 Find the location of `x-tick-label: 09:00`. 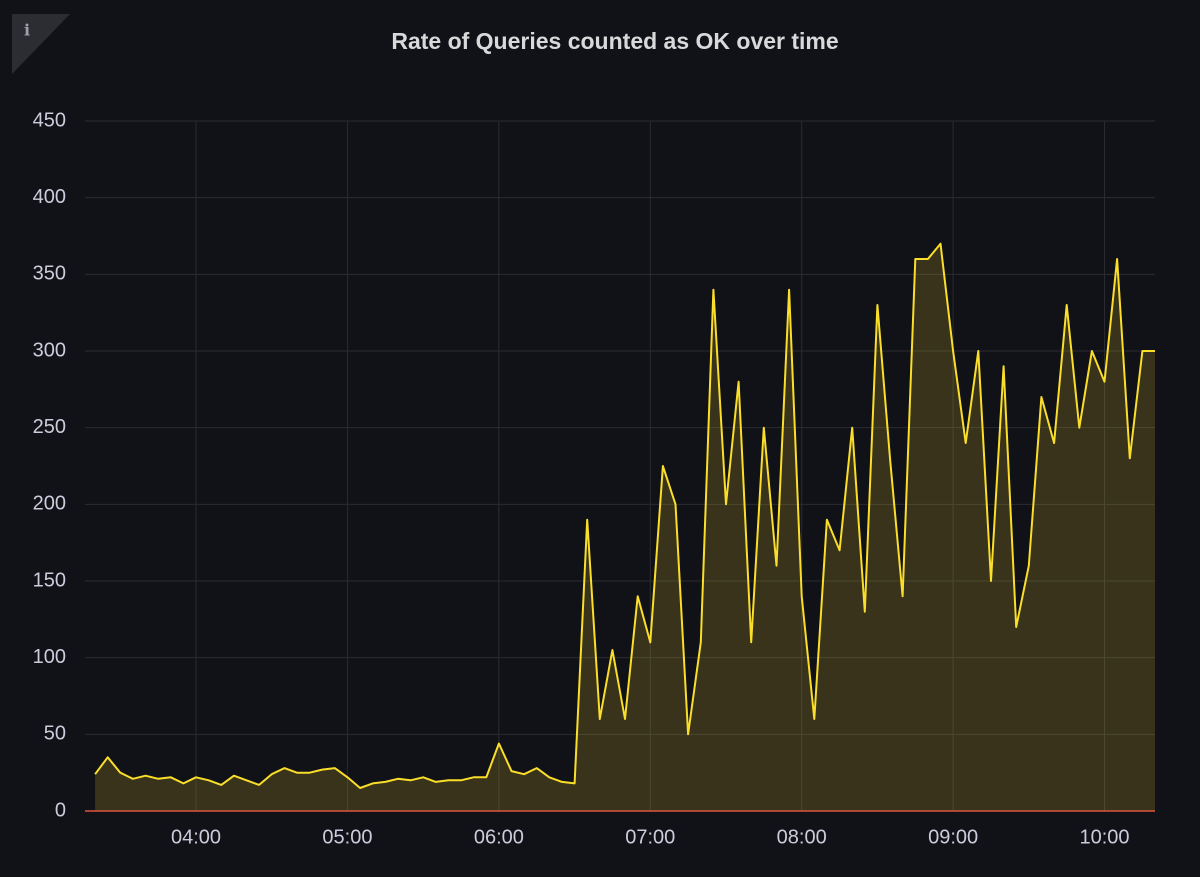

x-tick-label: 09:00 is located at coordinates (953, 837).